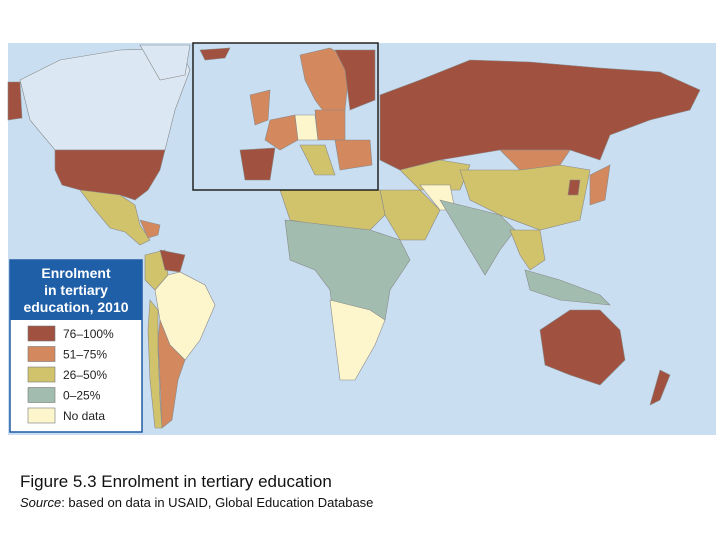  I want to click on legend-label: 76–100%, so click(88, 334).